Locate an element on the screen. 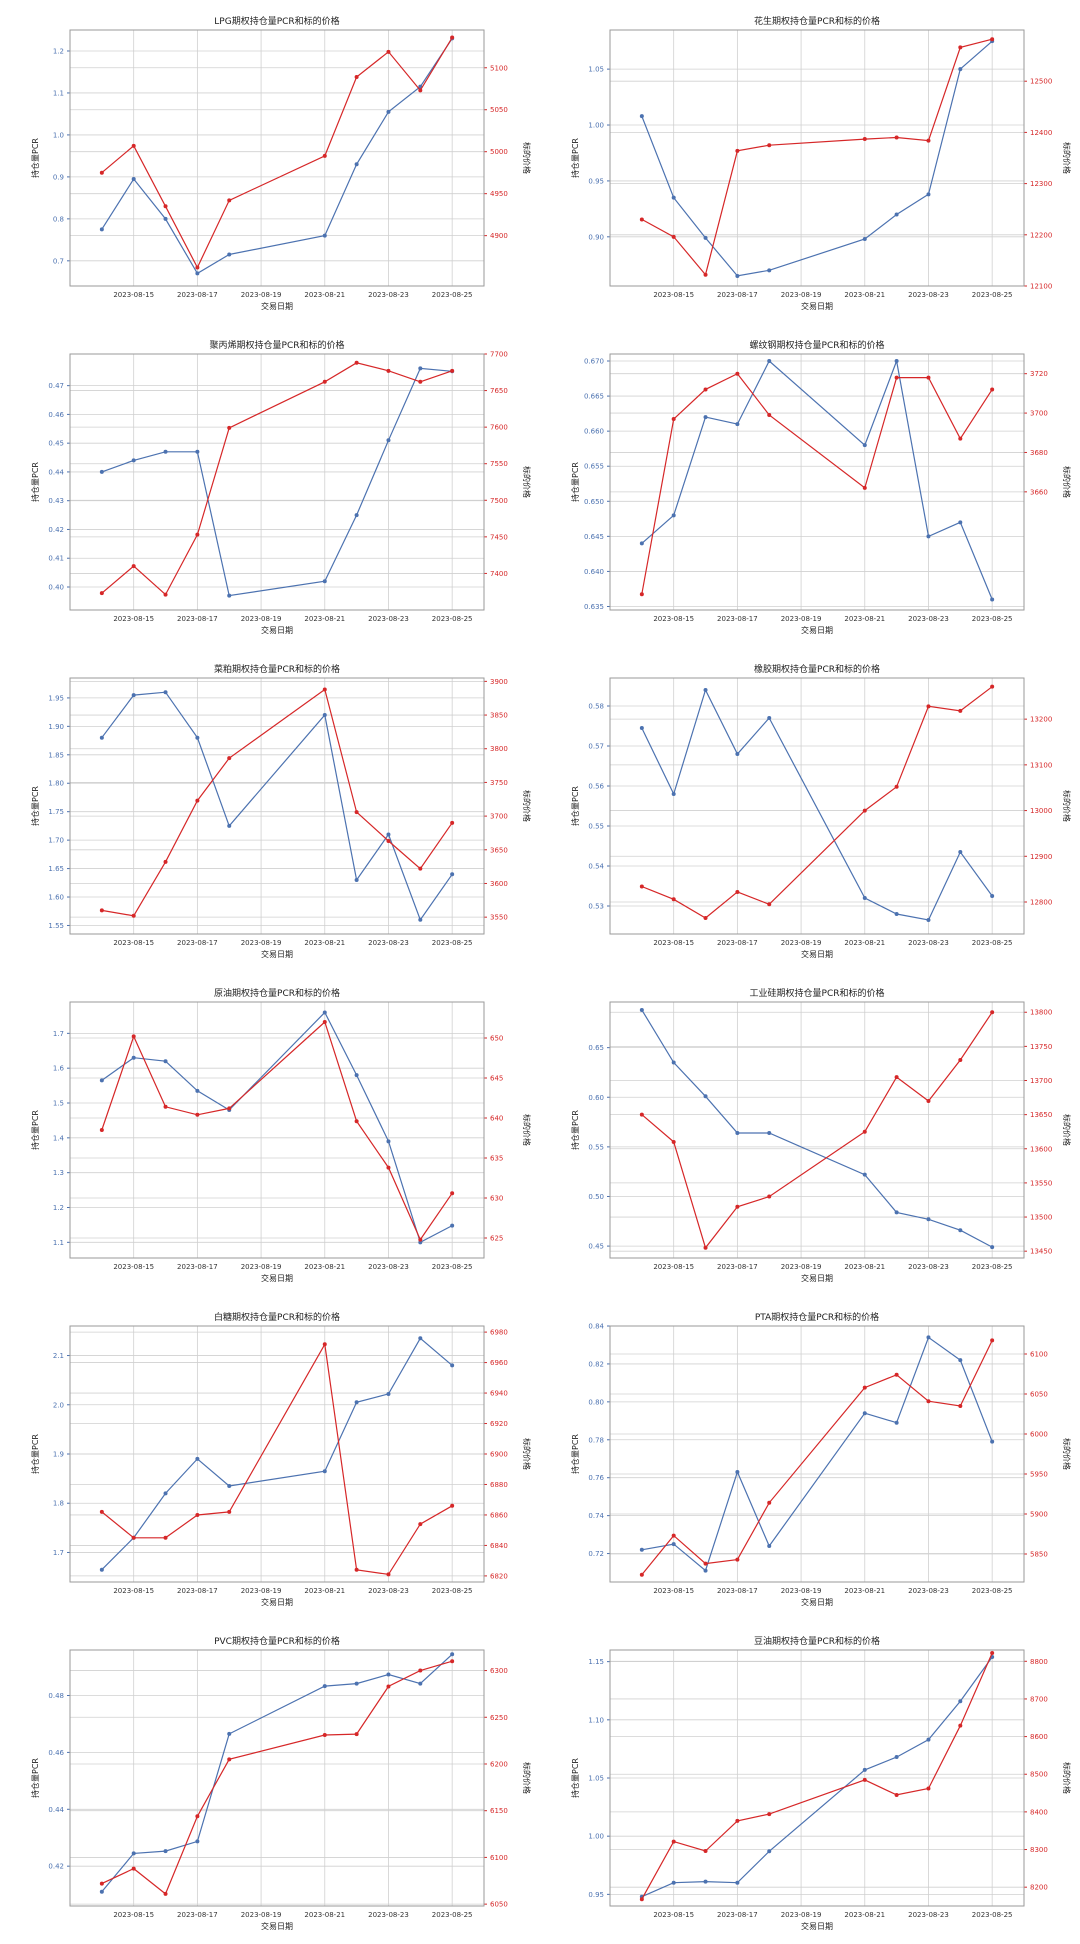  y-left-tick-label: 1.85 is located at coordinates (56, 755).